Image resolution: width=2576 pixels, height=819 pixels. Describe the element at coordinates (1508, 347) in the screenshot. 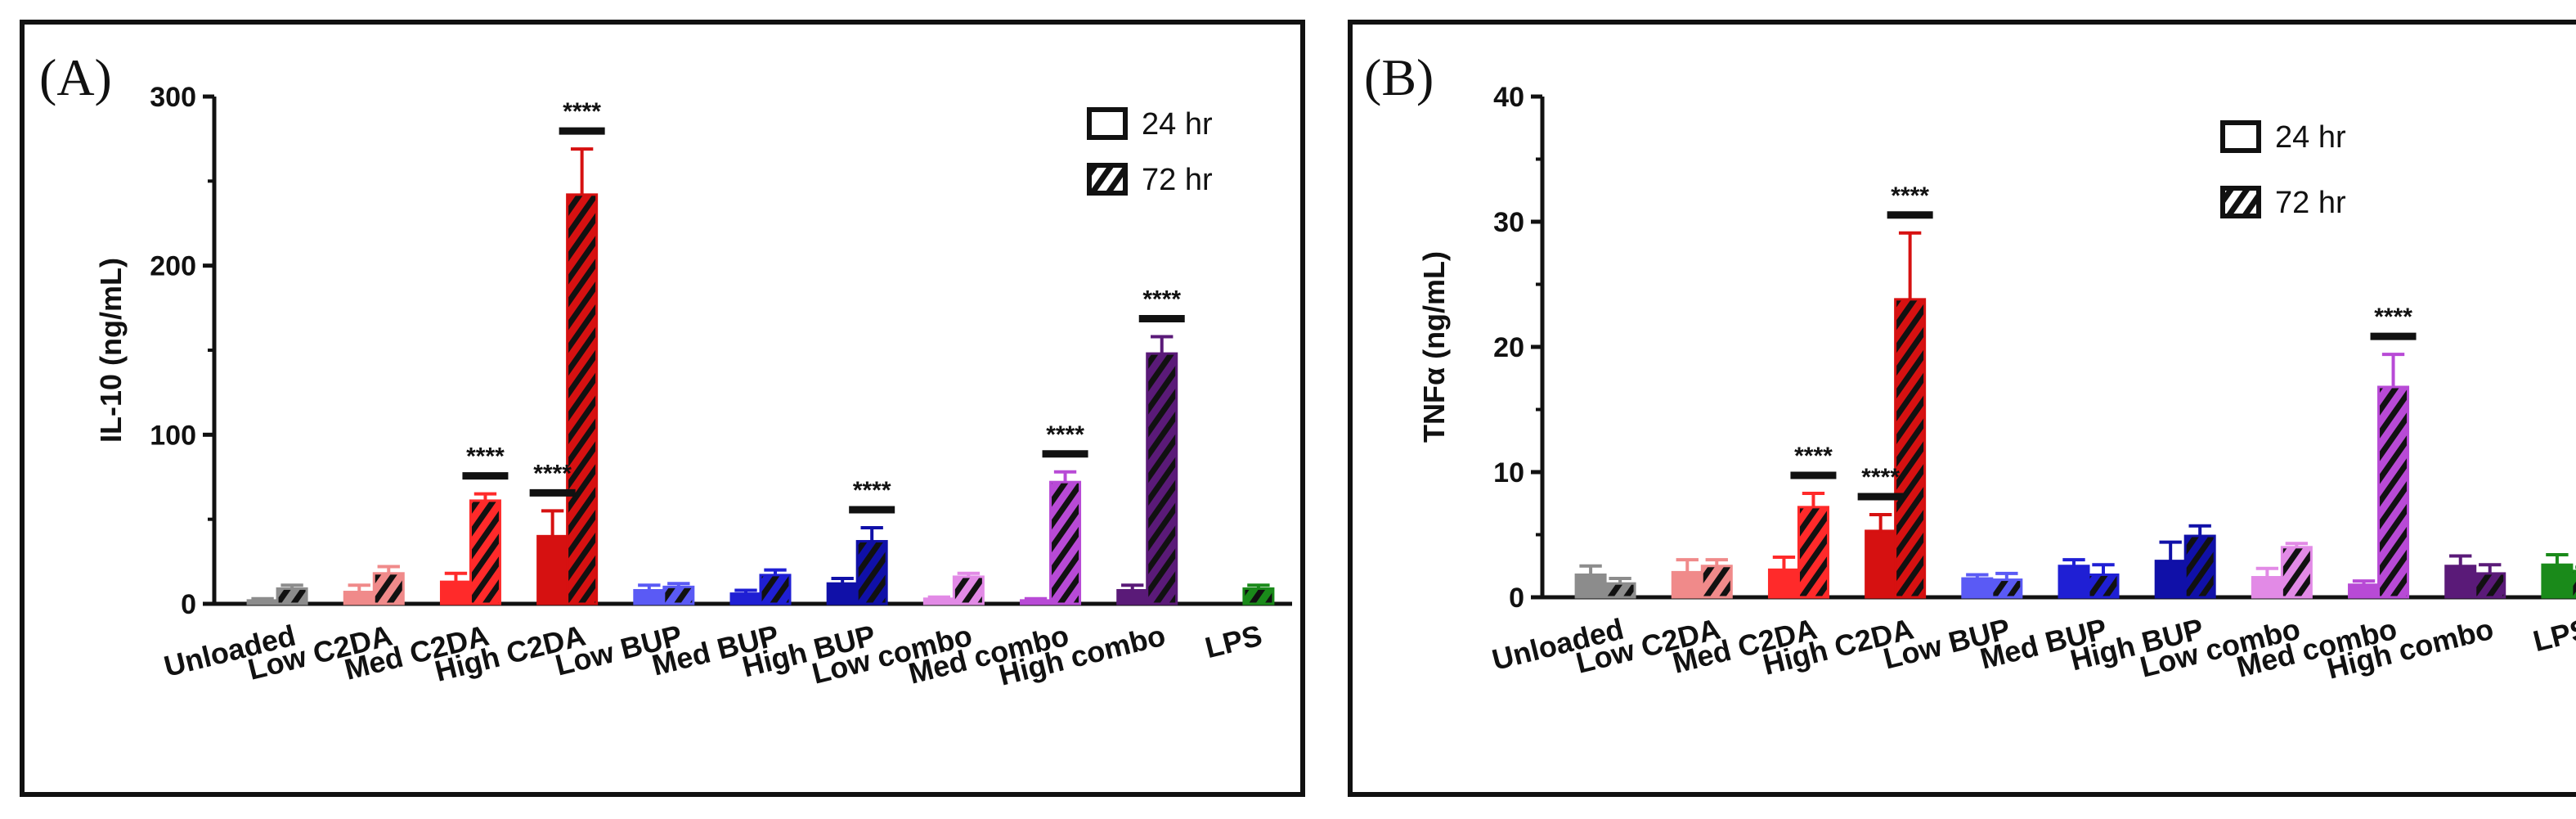

I see `y-tick-label: 20` at that location.